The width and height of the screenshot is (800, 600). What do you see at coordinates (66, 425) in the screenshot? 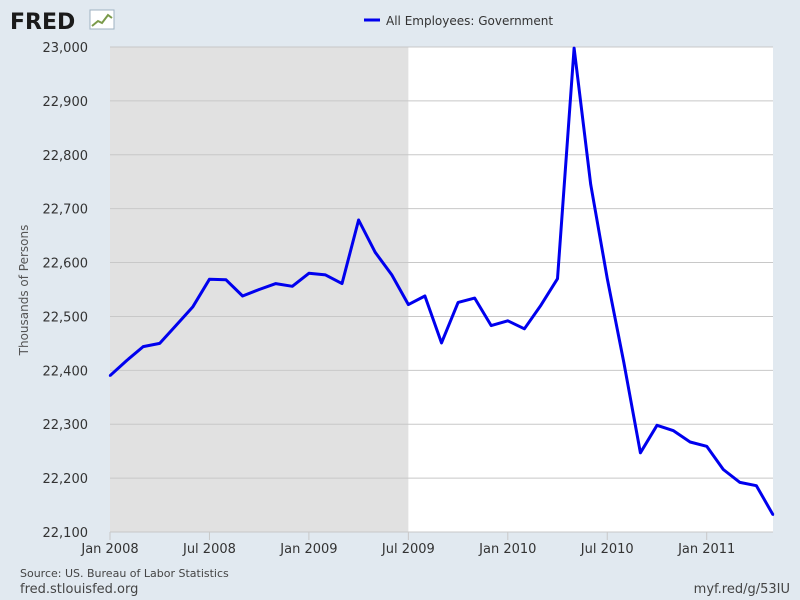
I see `y-tick-label: 22,300` at bounding box center [66, 425].